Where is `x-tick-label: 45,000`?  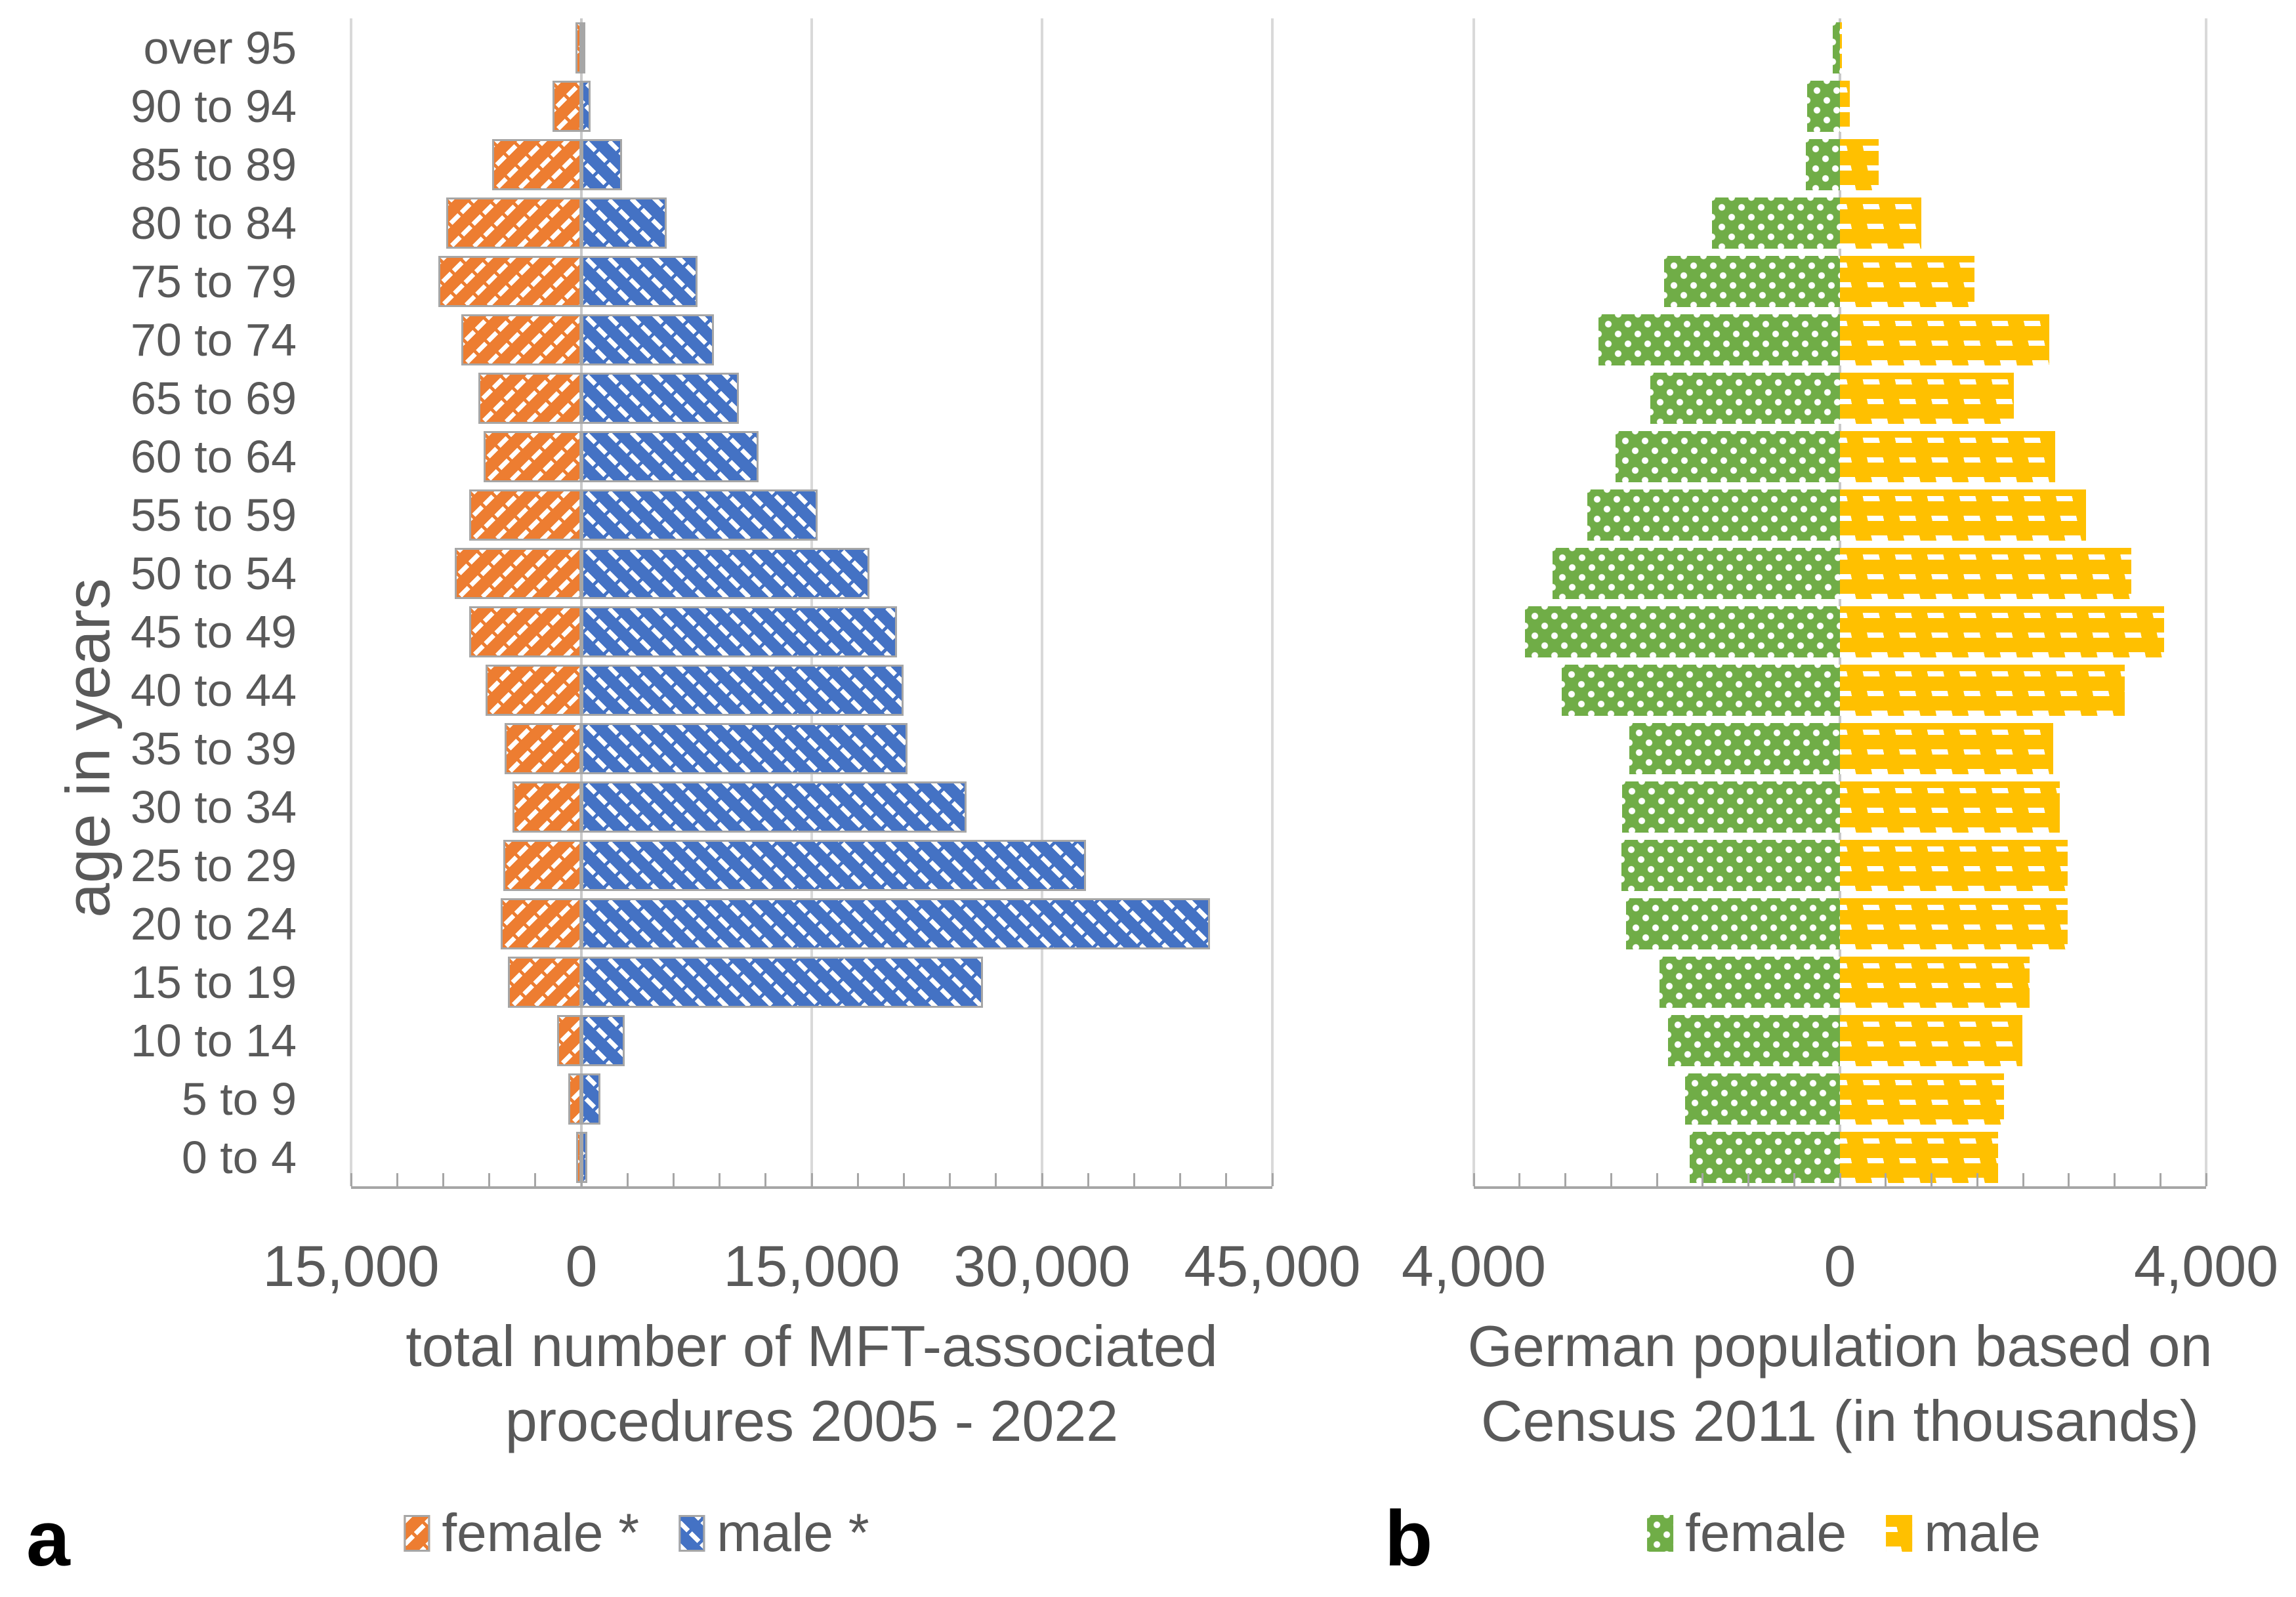
x-tick-label: 45,000 is located at coordinates (1272, 1266).